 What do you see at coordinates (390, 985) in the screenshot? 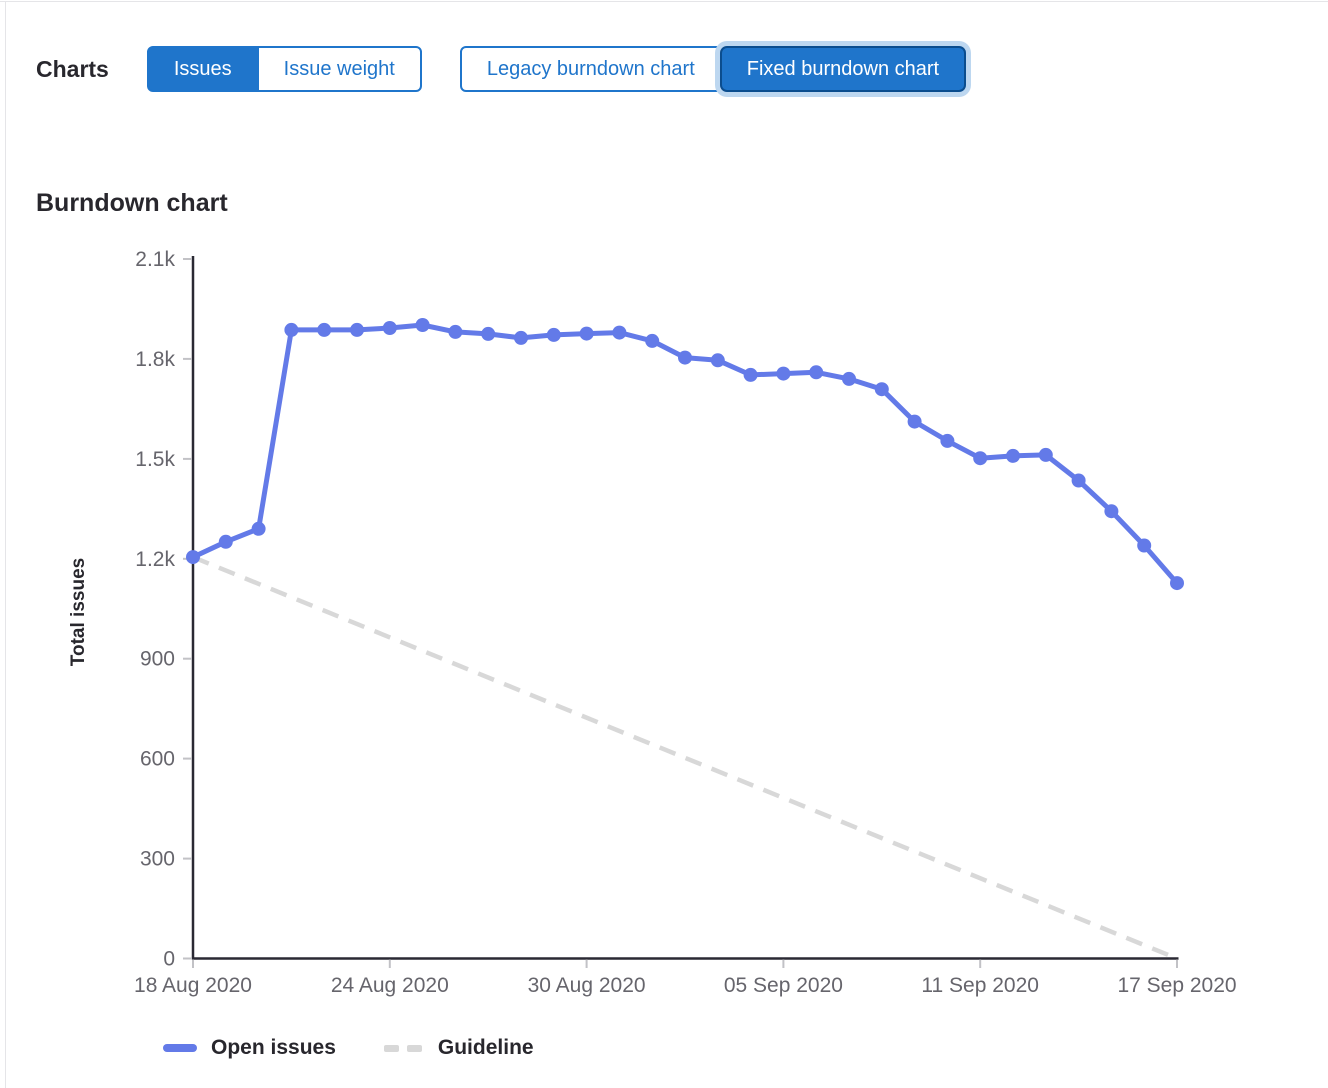
I see `x-tick-label: 24 Aug 2020` at bounding box center [390, 985].